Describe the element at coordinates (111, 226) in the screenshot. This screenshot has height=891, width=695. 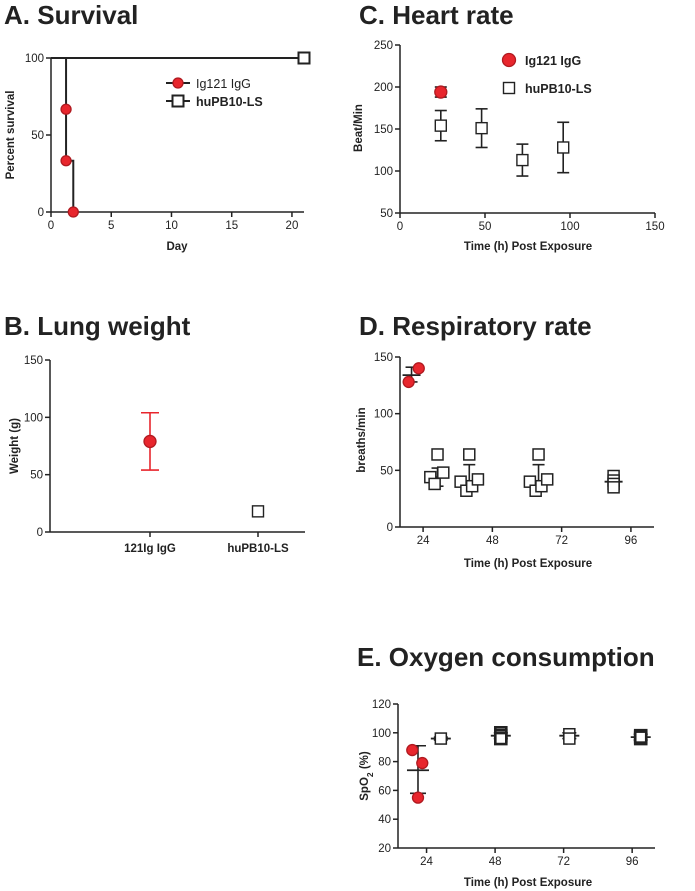
I see `x-tick-label: 5` at that location.